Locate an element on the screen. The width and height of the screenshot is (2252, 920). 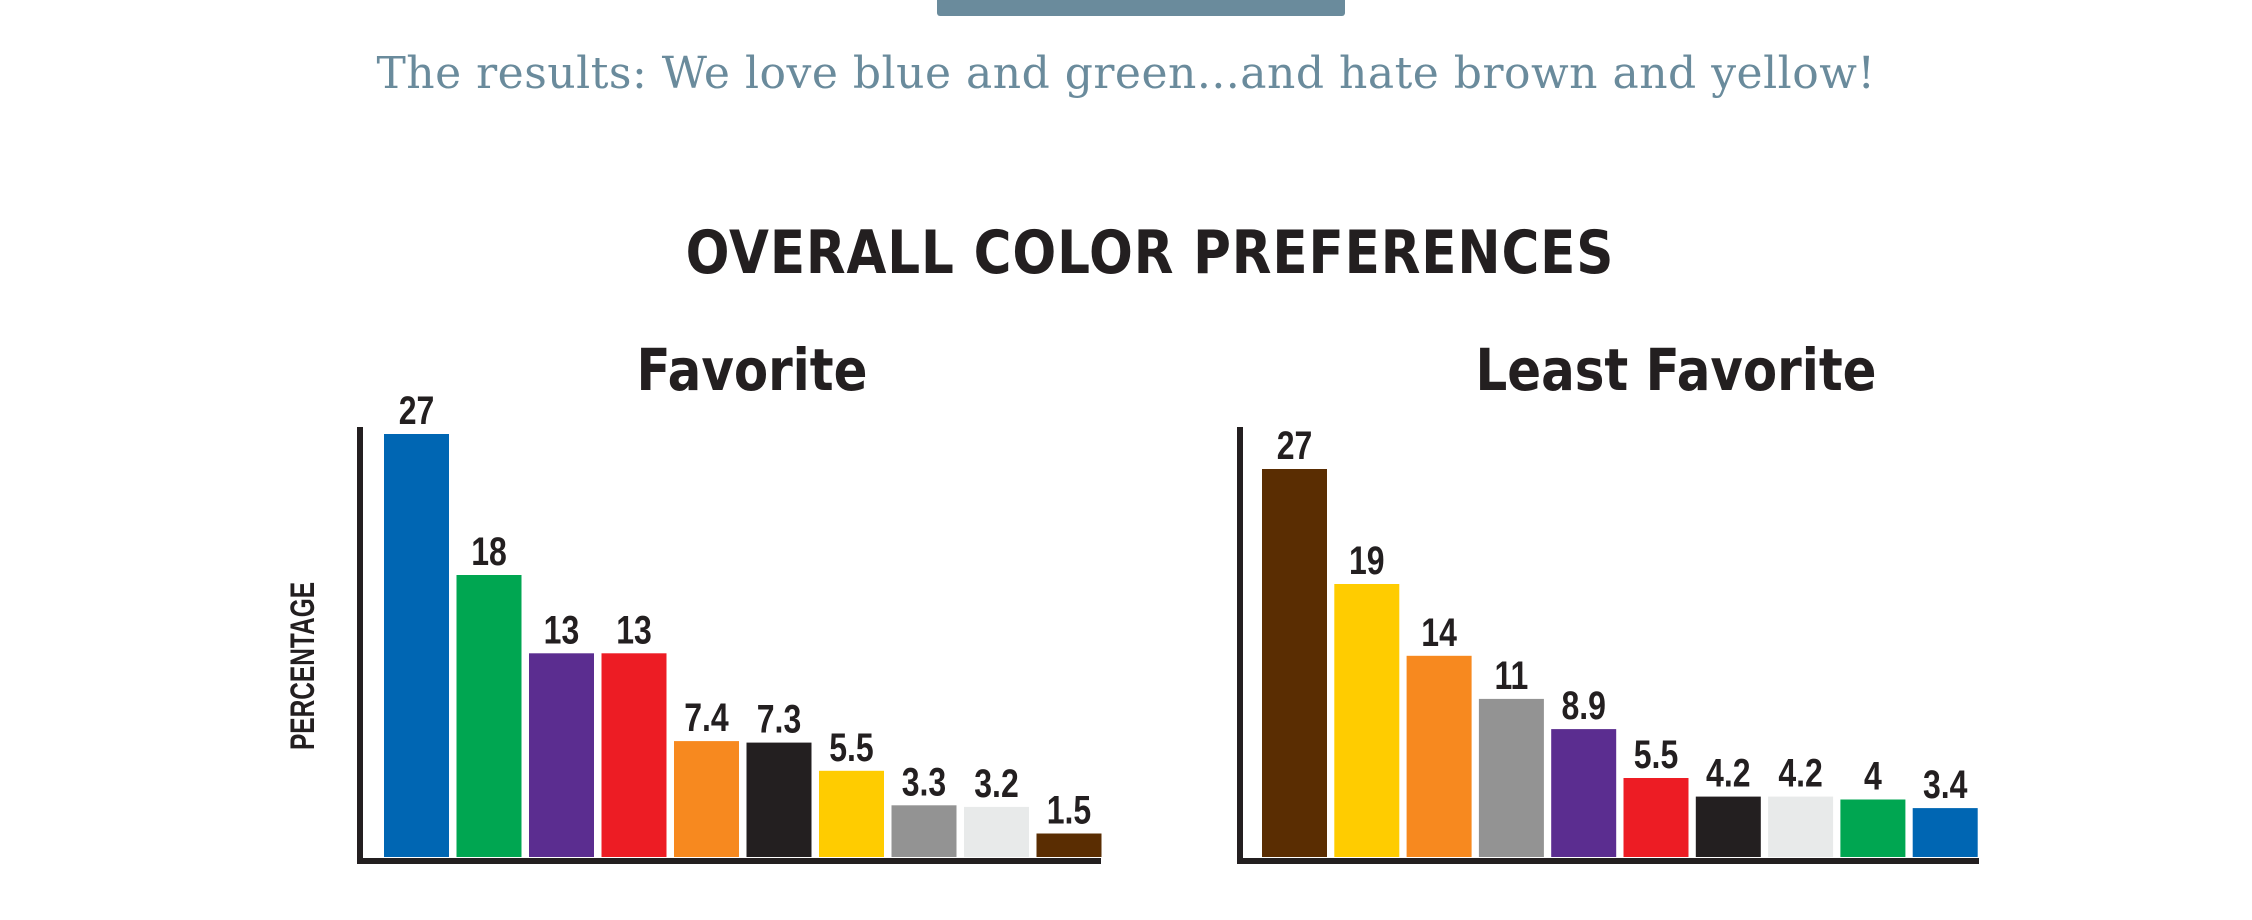
least-favorite-bar-blue is located at coordinates (1945, 832).